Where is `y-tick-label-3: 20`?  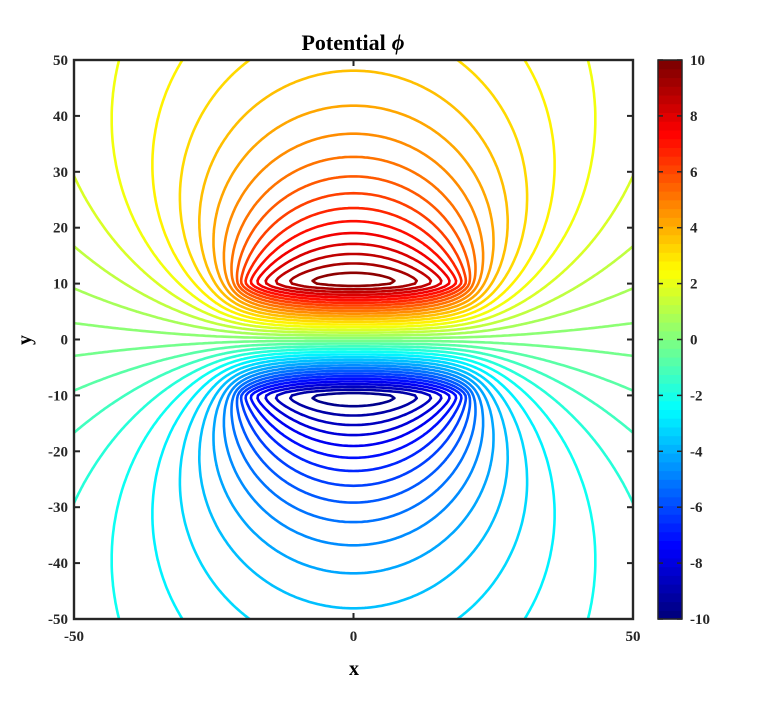 y-tick-label-3: 20 is located at coordinates (60, 229).